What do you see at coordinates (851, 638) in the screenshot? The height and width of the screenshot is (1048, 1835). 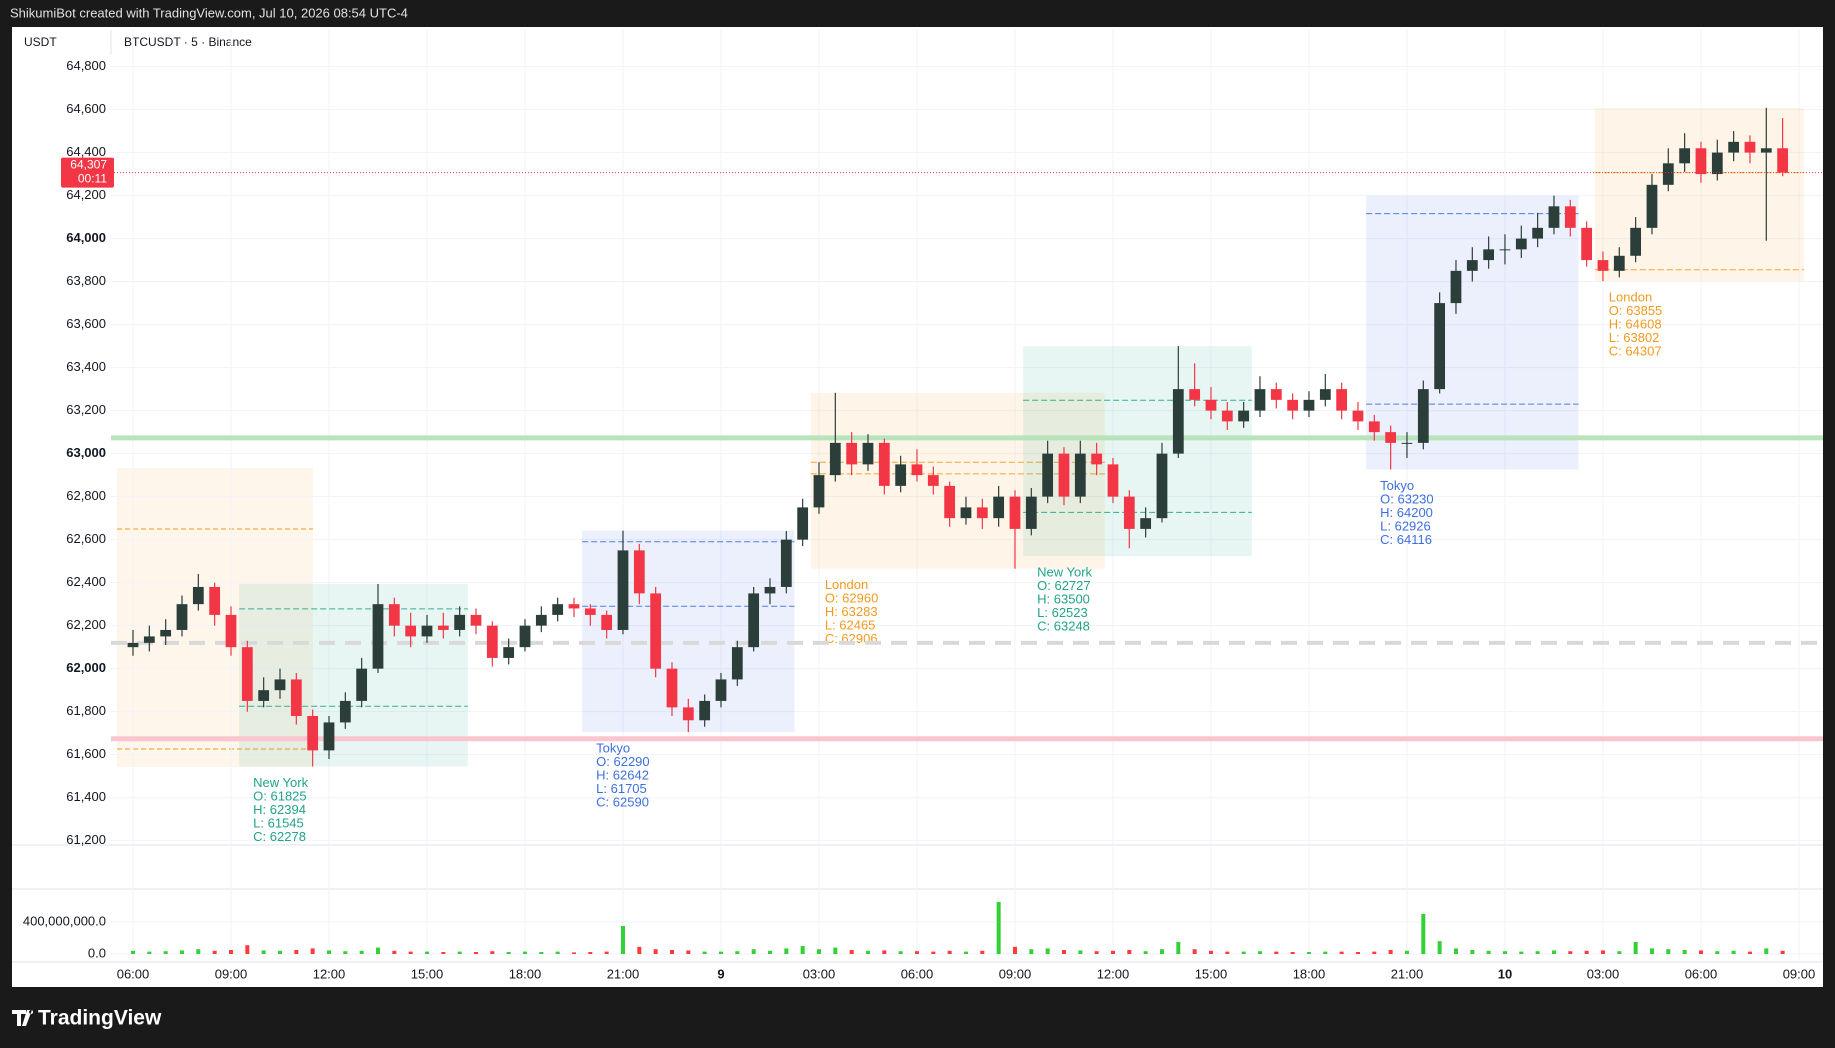 I see `session-value: C: 62906` at bounding box center [851, 638].